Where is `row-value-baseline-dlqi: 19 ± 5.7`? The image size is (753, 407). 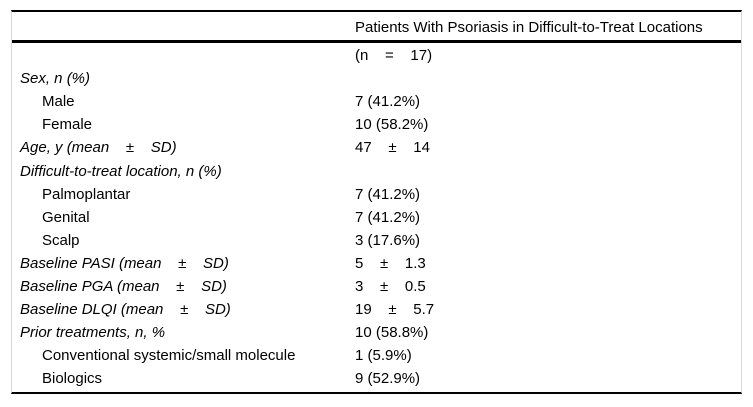
row-value-baseline-dlqi: 19 ± 5.7 is located at coordinates (395, 310).